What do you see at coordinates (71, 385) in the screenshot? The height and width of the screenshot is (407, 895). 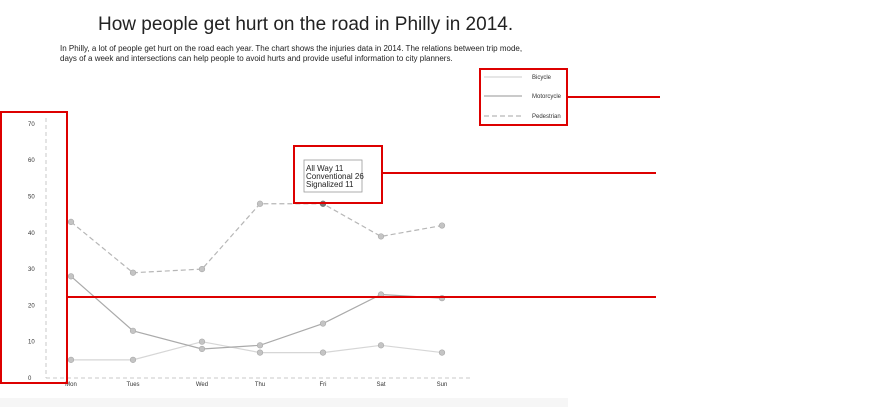 I see `x-tick-label: Mon` at bounding box center [71, 385].